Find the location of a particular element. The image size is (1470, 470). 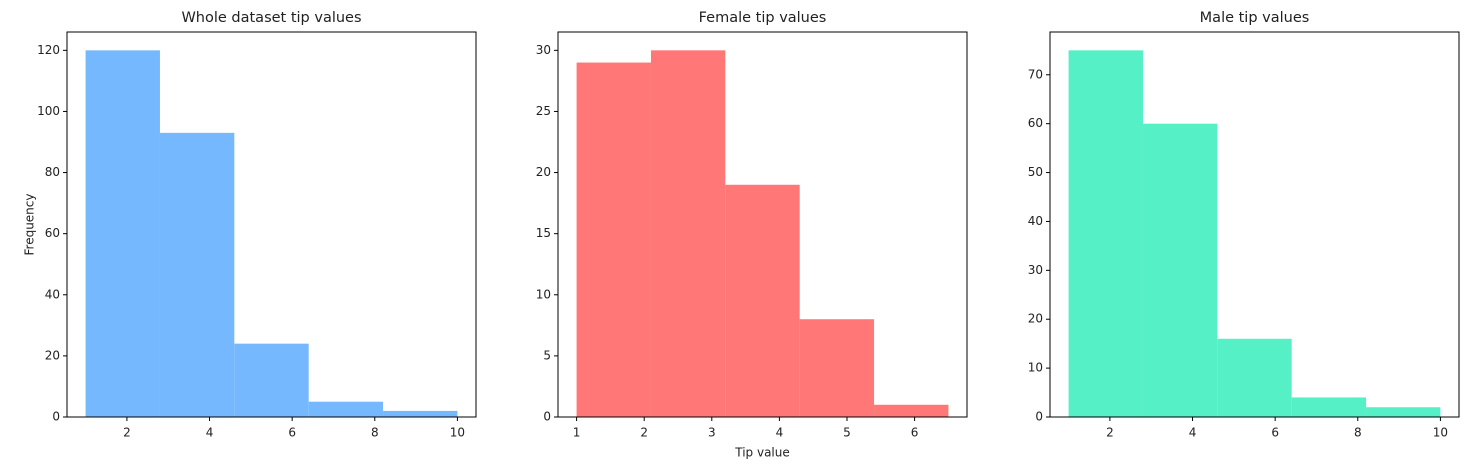

chart-title: Female tip values is located at coordinates (763, 18).